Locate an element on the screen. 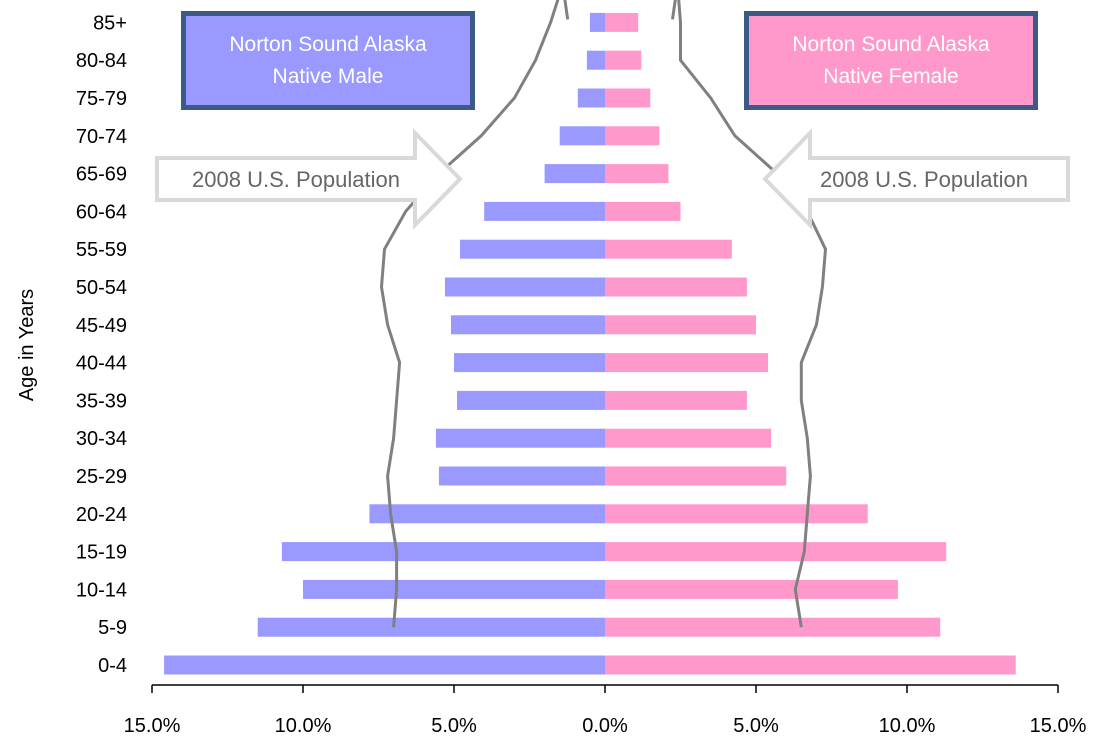  legend-male: Norton Sound Alaska Native Male is located at coordinates (328, 60).